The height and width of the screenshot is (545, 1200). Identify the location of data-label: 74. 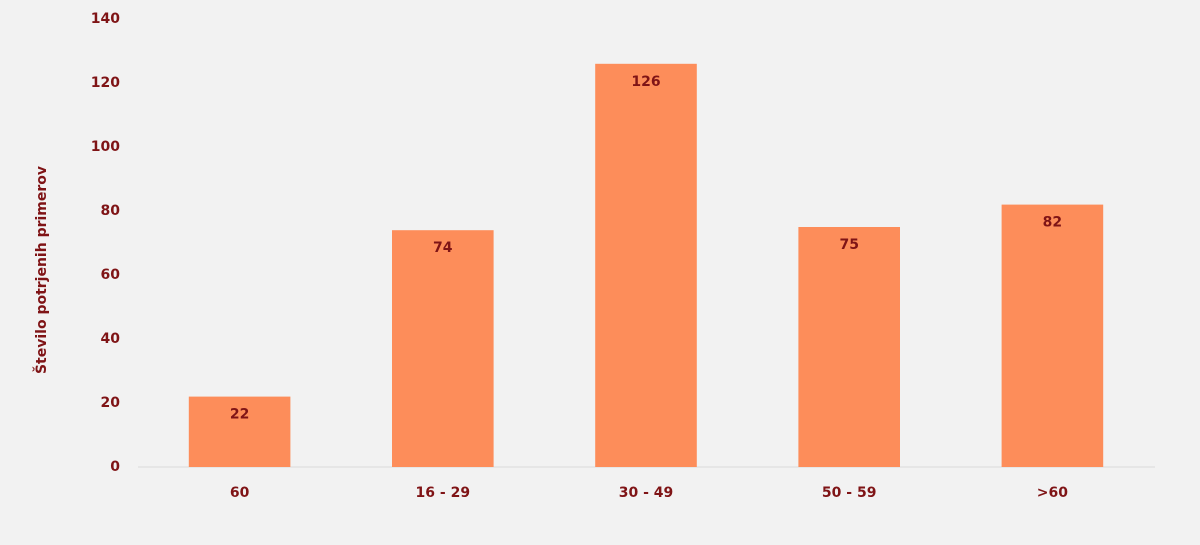
(443, 248).